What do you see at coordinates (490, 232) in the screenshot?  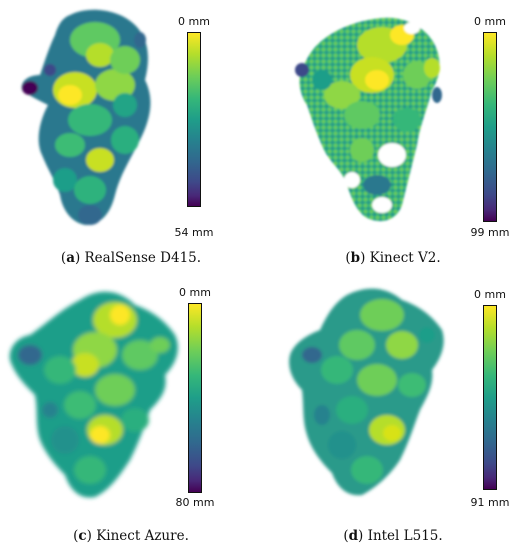 I see `colorbar-max-label: 99 mm` at bounding box center [490, 232].